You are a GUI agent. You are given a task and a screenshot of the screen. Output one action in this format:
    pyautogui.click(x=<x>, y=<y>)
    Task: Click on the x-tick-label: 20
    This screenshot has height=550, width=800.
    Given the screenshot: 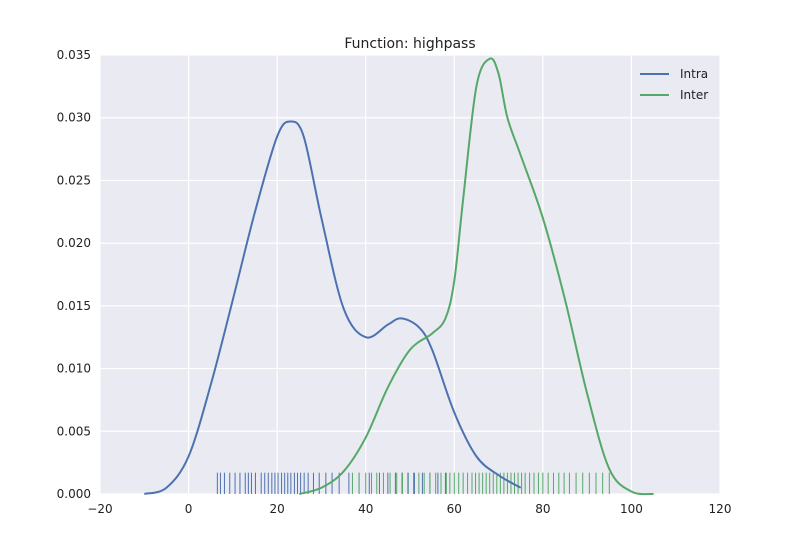 What is the action you would take?
    pyautogui.click(x=277, y=509)
    